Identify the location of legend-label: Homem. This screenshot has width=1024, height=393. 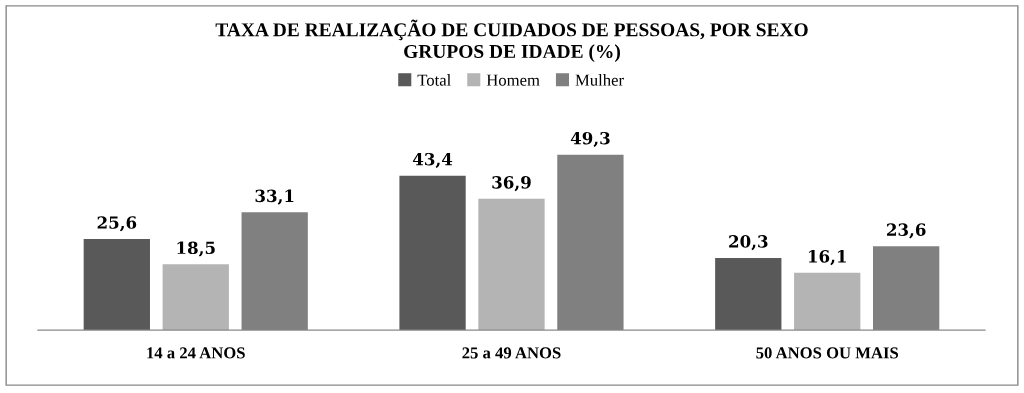
(513, 80).